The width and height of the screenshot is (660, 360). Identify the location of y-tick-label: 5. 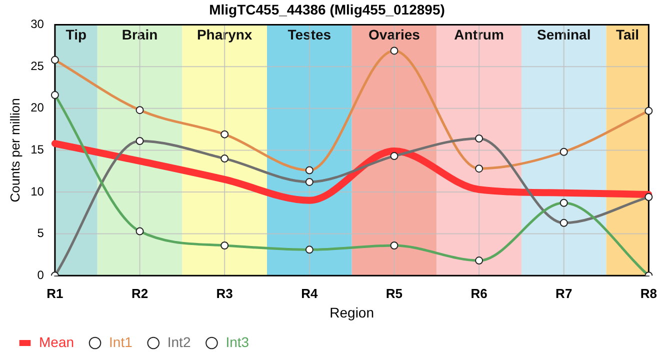
(40, 233).